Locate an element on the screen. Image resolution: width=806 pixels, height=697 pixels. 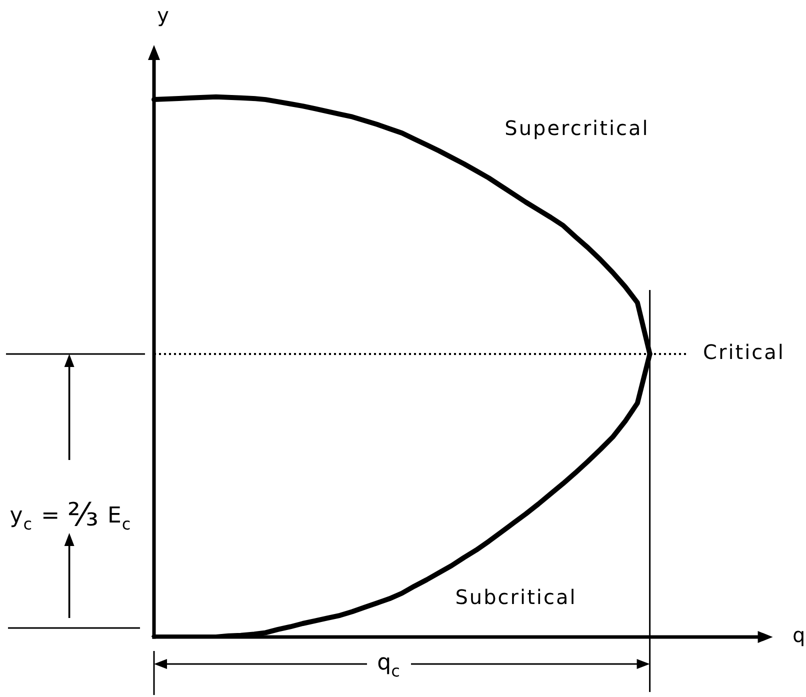
x-axis-title: q is located at coordinates (799, 635).